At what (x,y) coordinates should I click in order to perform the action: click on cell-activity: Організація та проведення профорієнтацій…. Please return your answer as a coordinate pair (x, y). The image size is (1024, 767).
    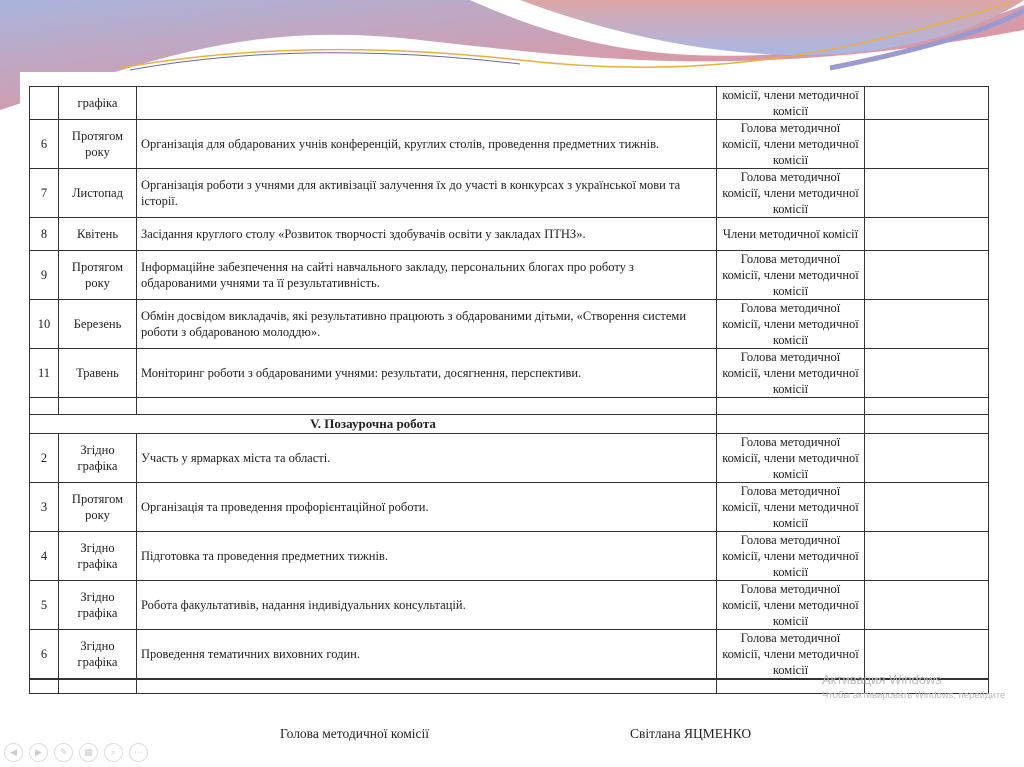
    Looking at the image, I should click on (426, 507).